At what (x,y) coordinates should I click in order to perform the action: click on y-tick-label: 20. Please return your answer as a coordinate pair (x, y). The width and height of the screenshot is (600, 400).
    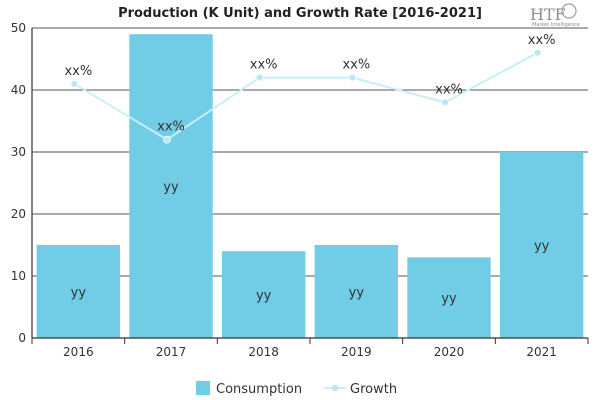
    Looking at the image, I should click on (18, 214).